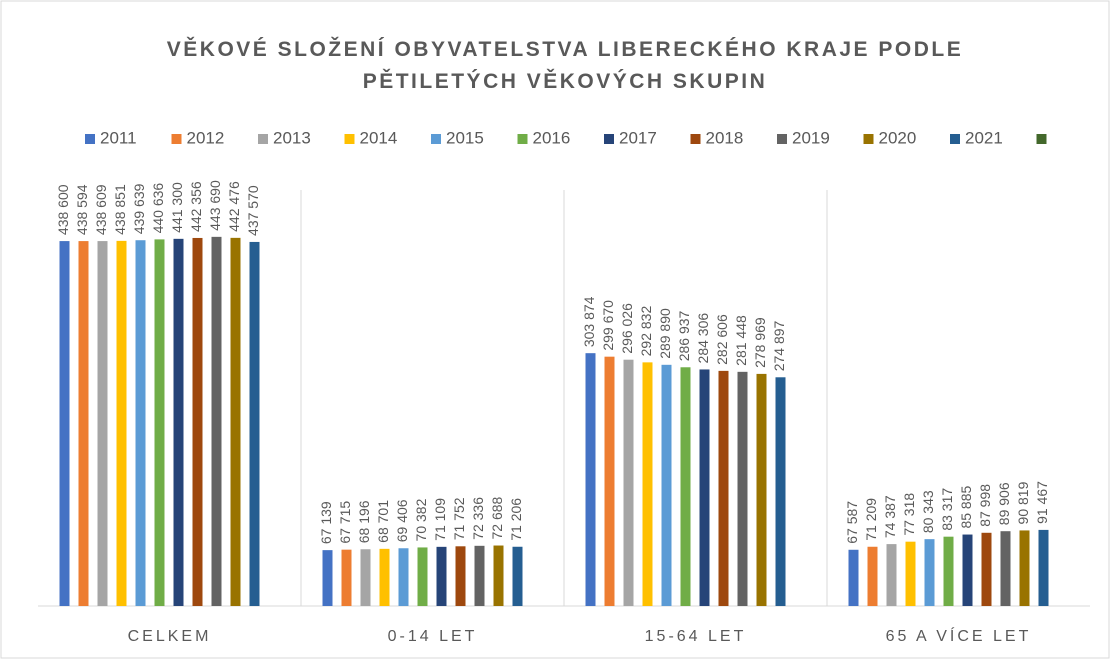 The image size is (1110, 659). I want to click on chart-title: PĚTILETÝCH VĚKOVÝCH SKUPIN, so click(565, 81).